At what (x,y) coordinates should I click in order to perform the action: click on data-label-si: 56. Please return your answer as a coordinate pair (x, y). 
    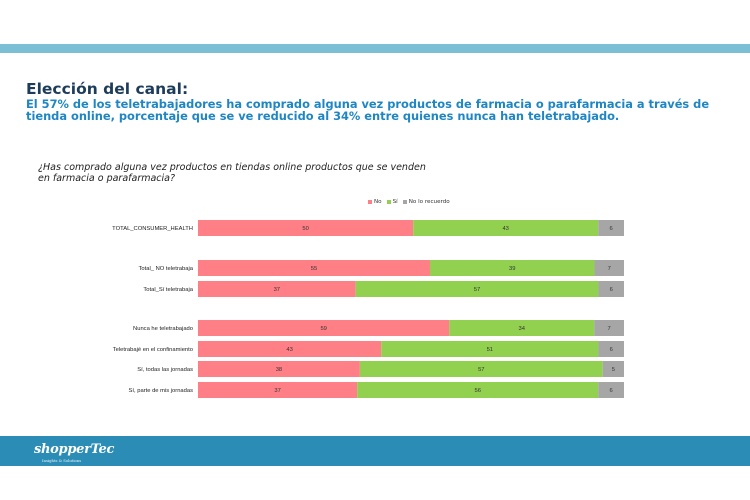
    Looking at the image, I should click on (477, 391).